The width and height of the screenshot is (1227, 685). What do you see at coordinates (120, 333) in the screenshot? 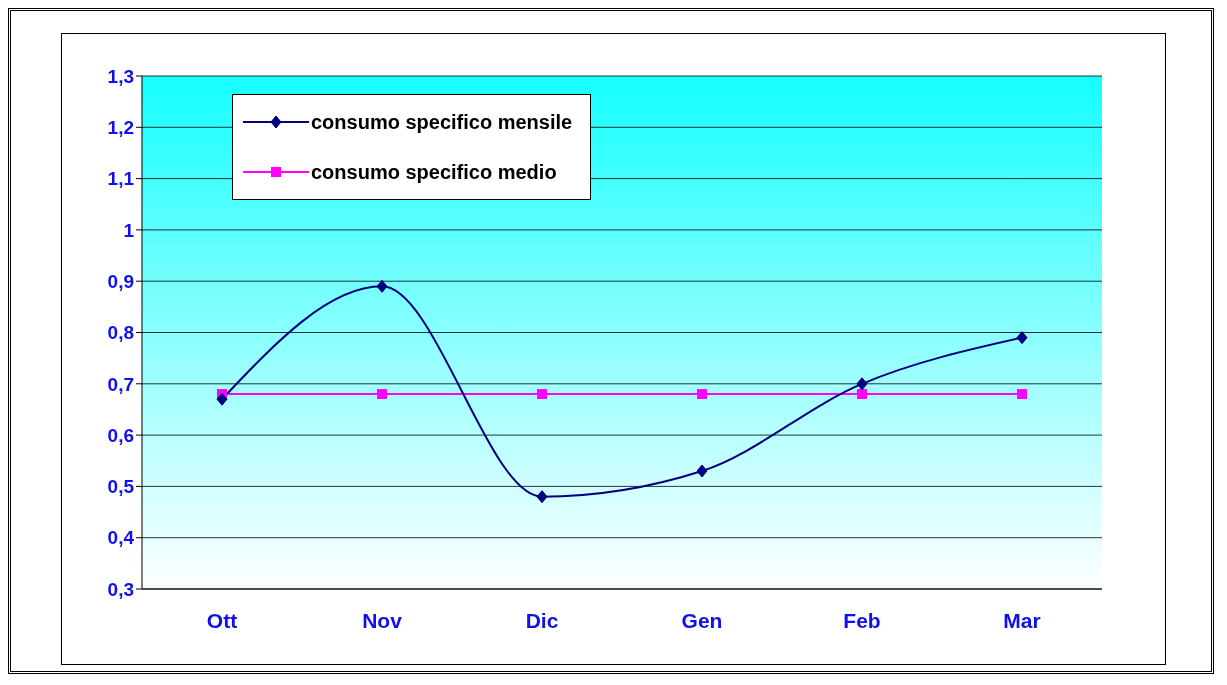
I see `y-tick-label: 0,8` at bounding box center [120, 333].